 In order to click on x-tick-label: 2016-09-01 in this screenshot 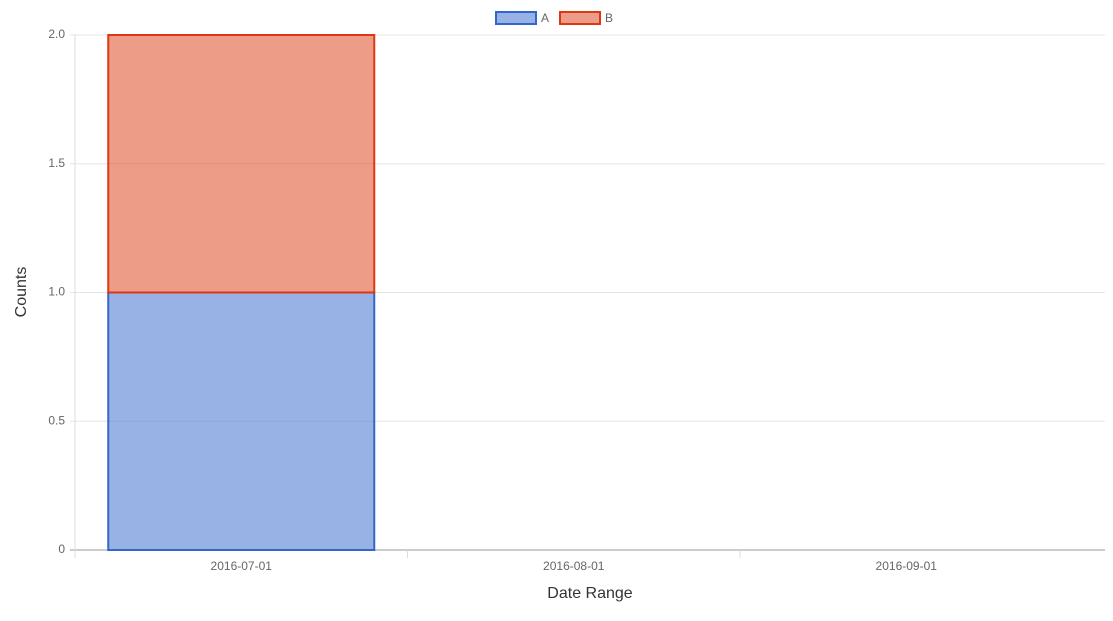, I will do `click(907, 566)`.